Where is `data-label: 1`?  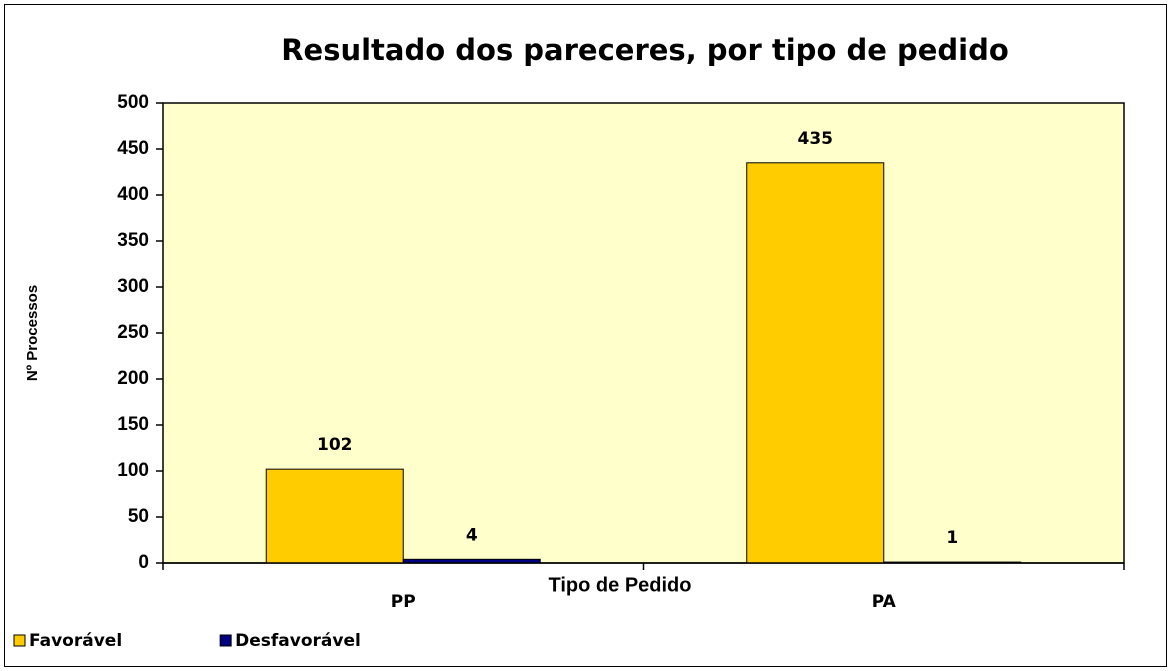
data-label: 1 is located at coordinates (952, 538).